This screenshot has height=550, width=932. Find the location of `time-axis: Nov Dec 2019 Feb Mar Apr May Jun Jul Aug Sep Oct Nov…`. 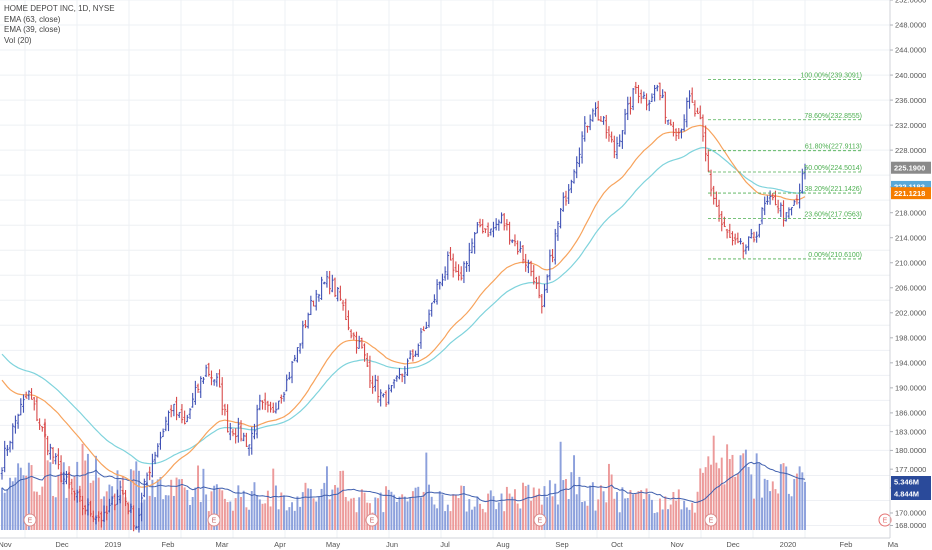

time-axis: Nov Dec 2019 Feb Mar Apr May Jun Jul Aug Sep Oct Nov… is located at coordinates (449, 543).